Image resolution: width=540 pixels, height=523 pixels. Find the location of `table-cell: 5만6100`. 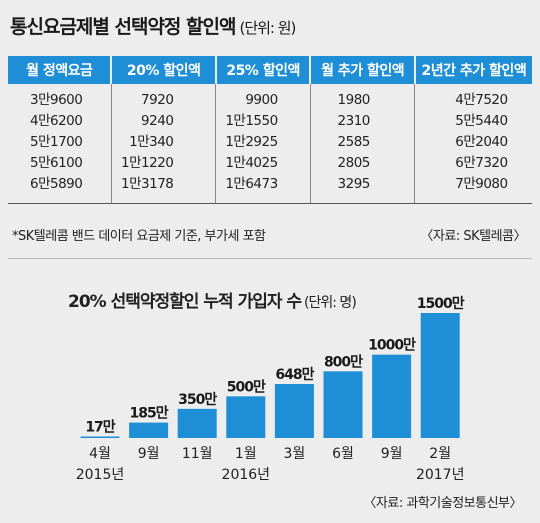

table-cell: 5만6100 is located at coordinates (56, 163).